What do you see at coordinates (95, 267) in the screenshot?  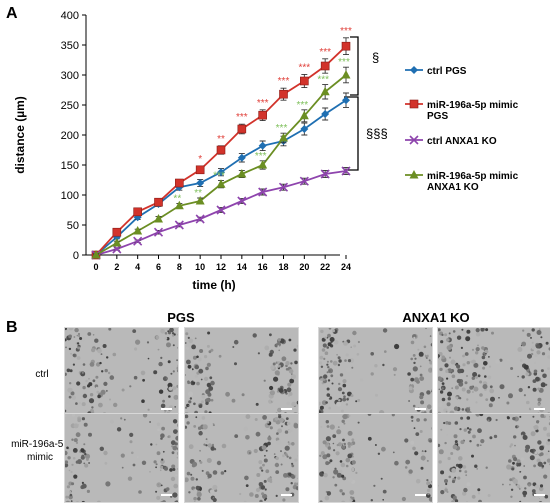 I see `x-tick-label: 0` at bounding box center [95, 267].